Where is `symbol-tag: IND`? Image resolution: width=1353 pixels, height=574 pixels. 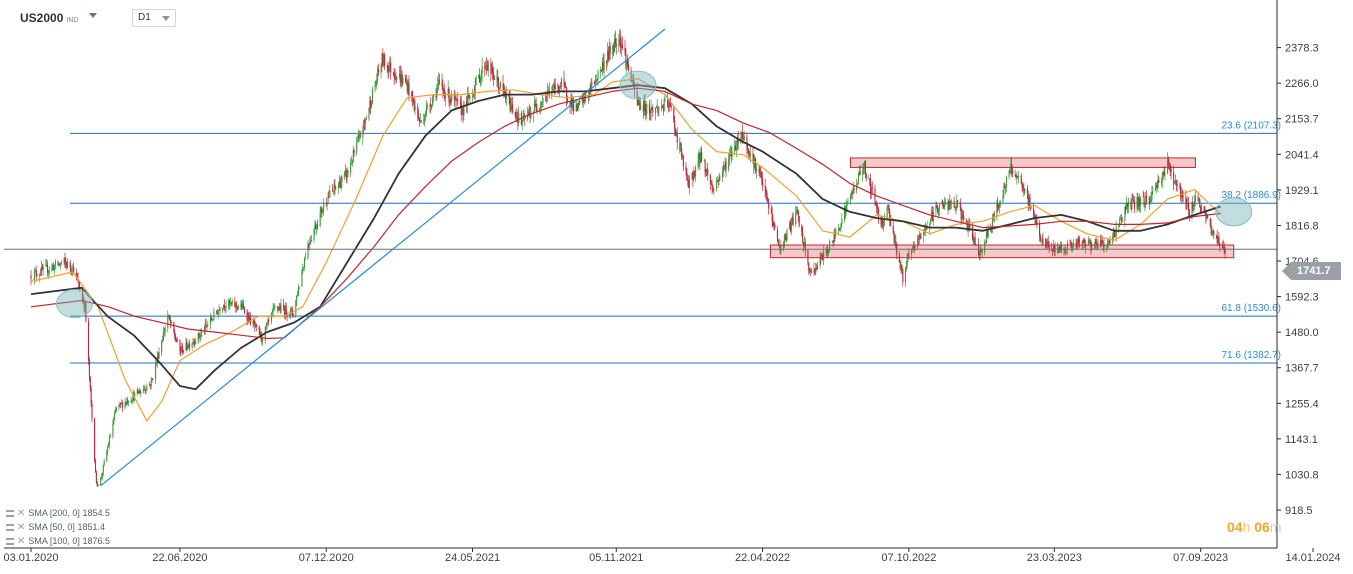 symbol-tag: IND is located at coordinates (72, 20).